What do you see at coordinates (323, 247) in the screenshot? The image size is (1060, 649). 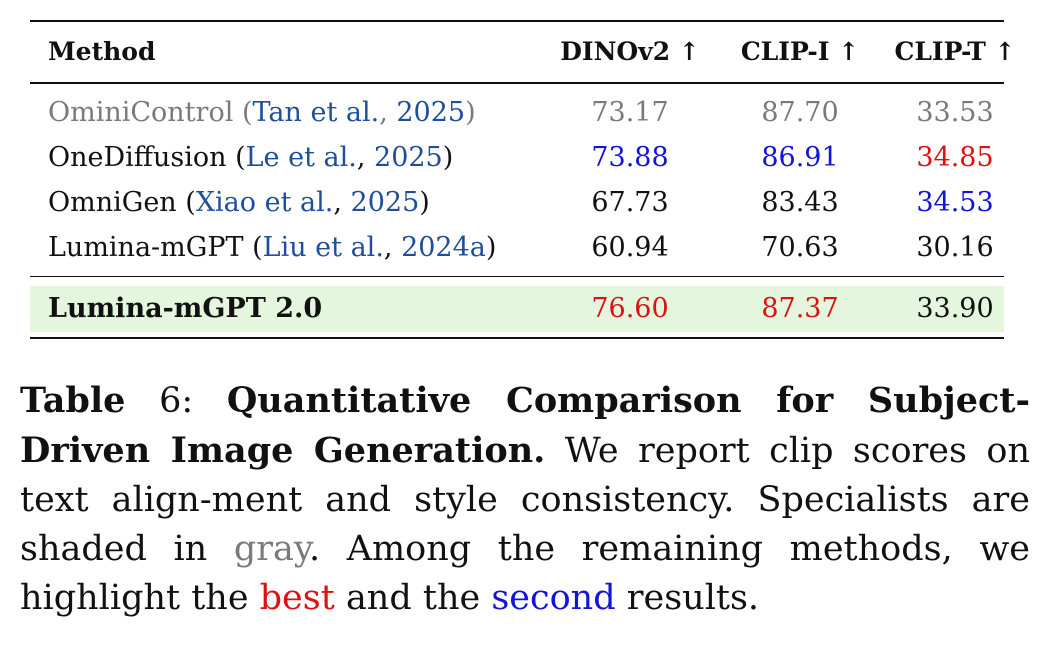 I see `citation-link: Liu et al.` at bounding box center [323, 247].